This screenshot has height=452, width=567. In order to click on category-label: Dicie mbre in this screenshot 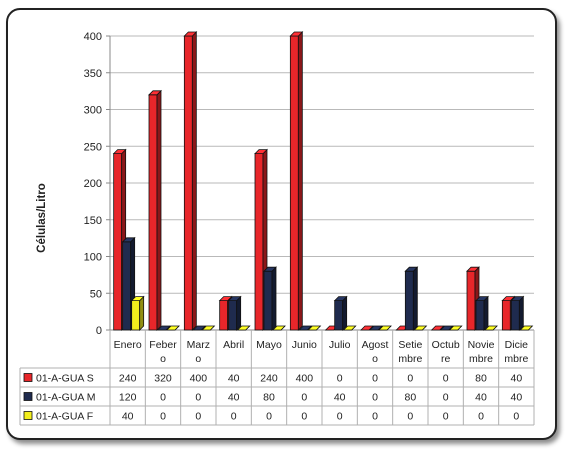, I will do `click(516, 352)`.